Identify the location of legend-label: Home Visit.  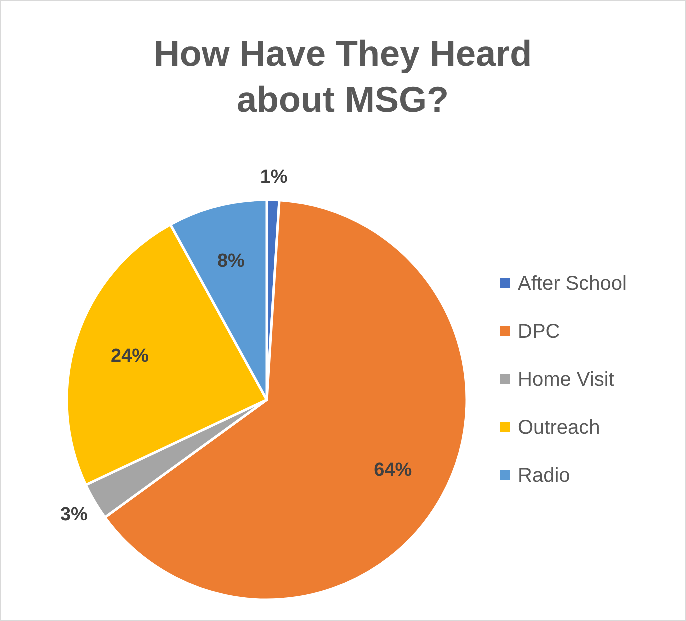
(566, 380).